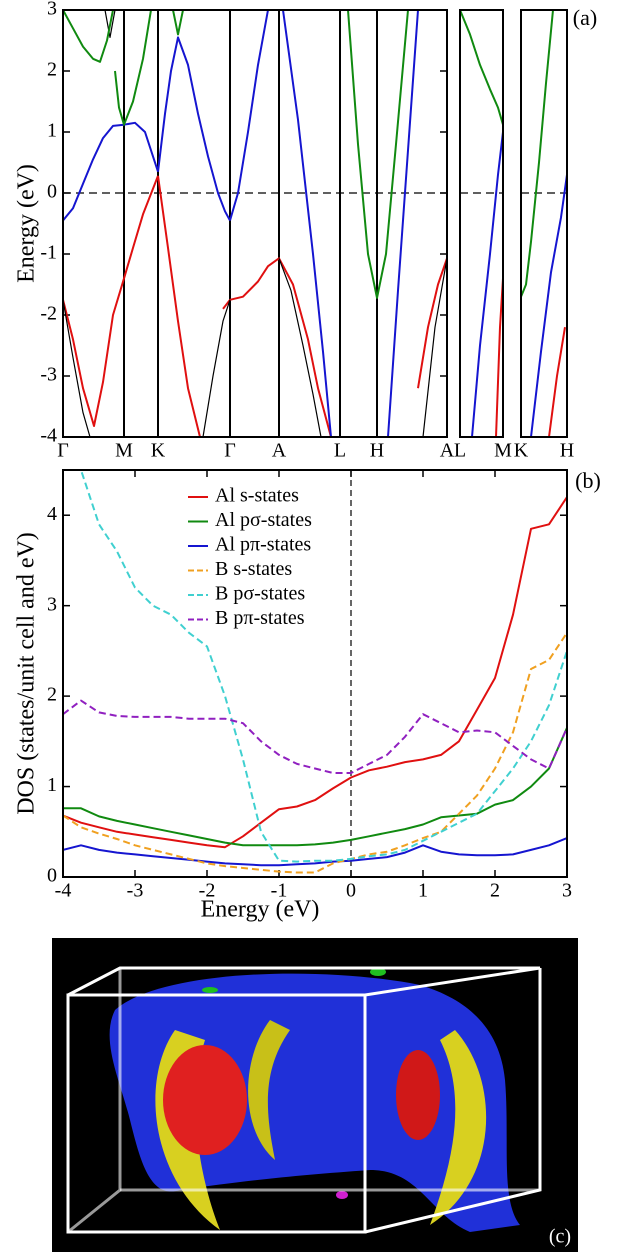 The image size is (626, 1254). Describe the element at coordinates (52, 514) in the screenshot. I see `y-tick-label: 4` at that location.